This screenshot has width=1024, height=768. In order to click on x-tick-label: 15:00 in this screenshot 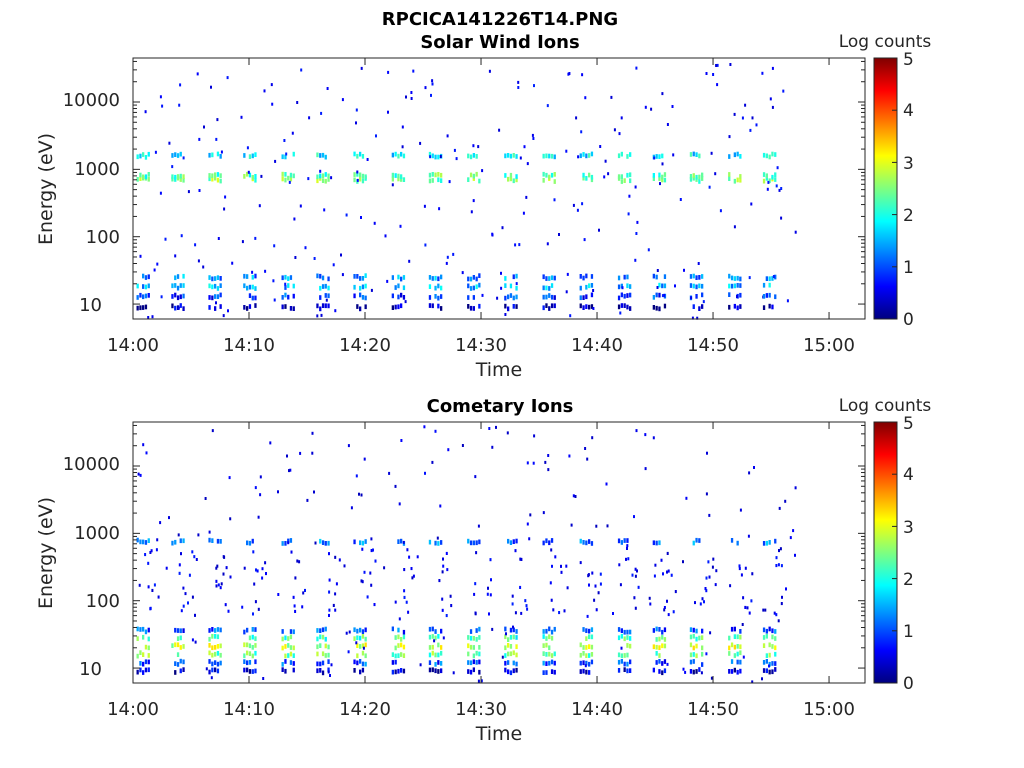, I will do `click(829, 345)`.